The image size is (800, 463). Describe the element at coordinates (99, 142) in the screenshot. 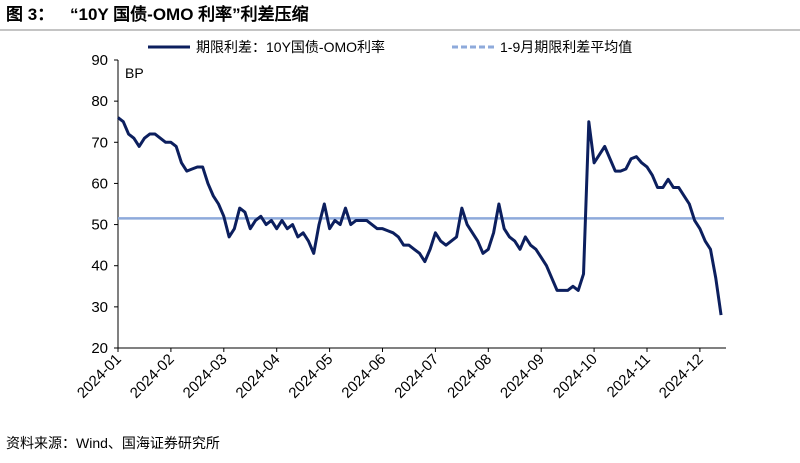

I see `y-tick-label: 70` at that location.